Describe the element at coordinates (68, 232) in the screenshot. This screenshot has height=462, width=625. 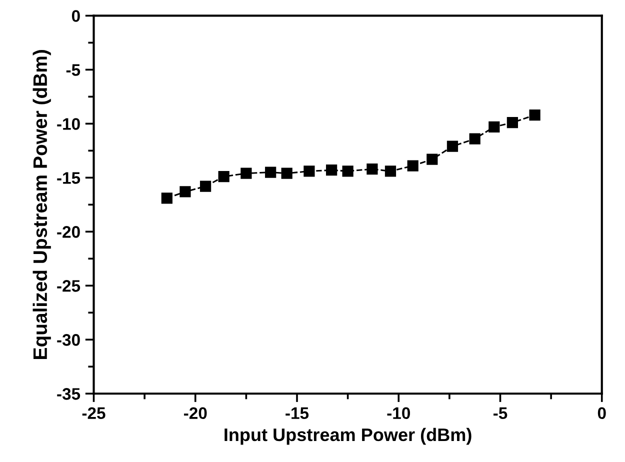
I see `y-tick-label: -20` at that location.